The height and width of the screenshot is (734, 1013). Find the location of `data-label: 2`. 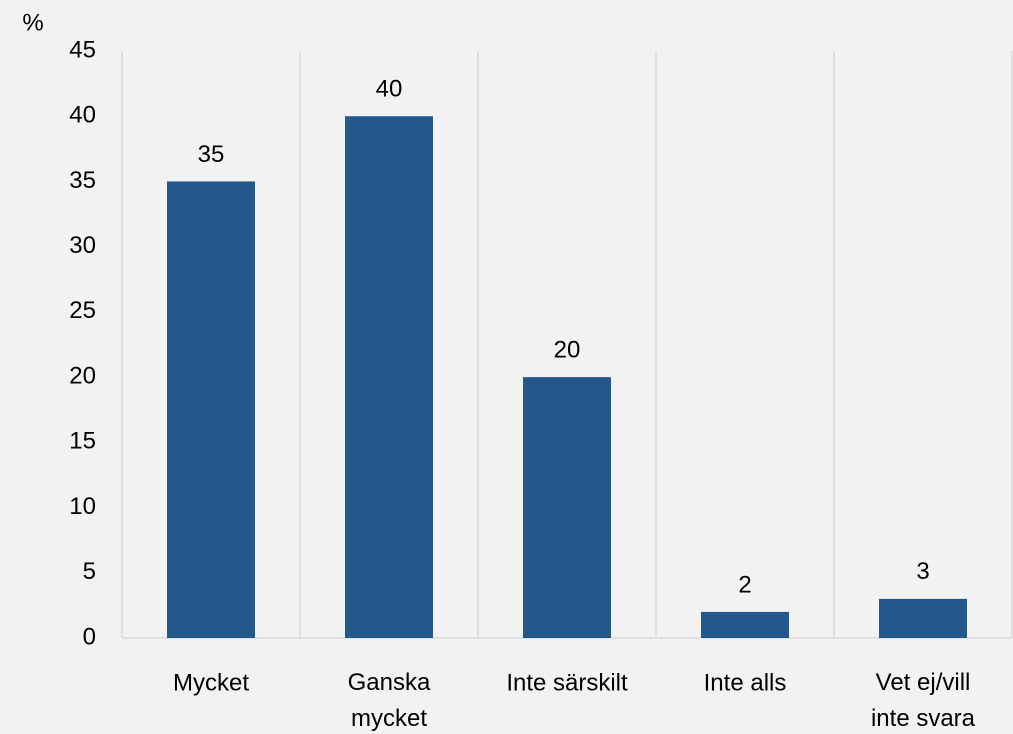

data-label: 2 is located at coordinates (744, 584).